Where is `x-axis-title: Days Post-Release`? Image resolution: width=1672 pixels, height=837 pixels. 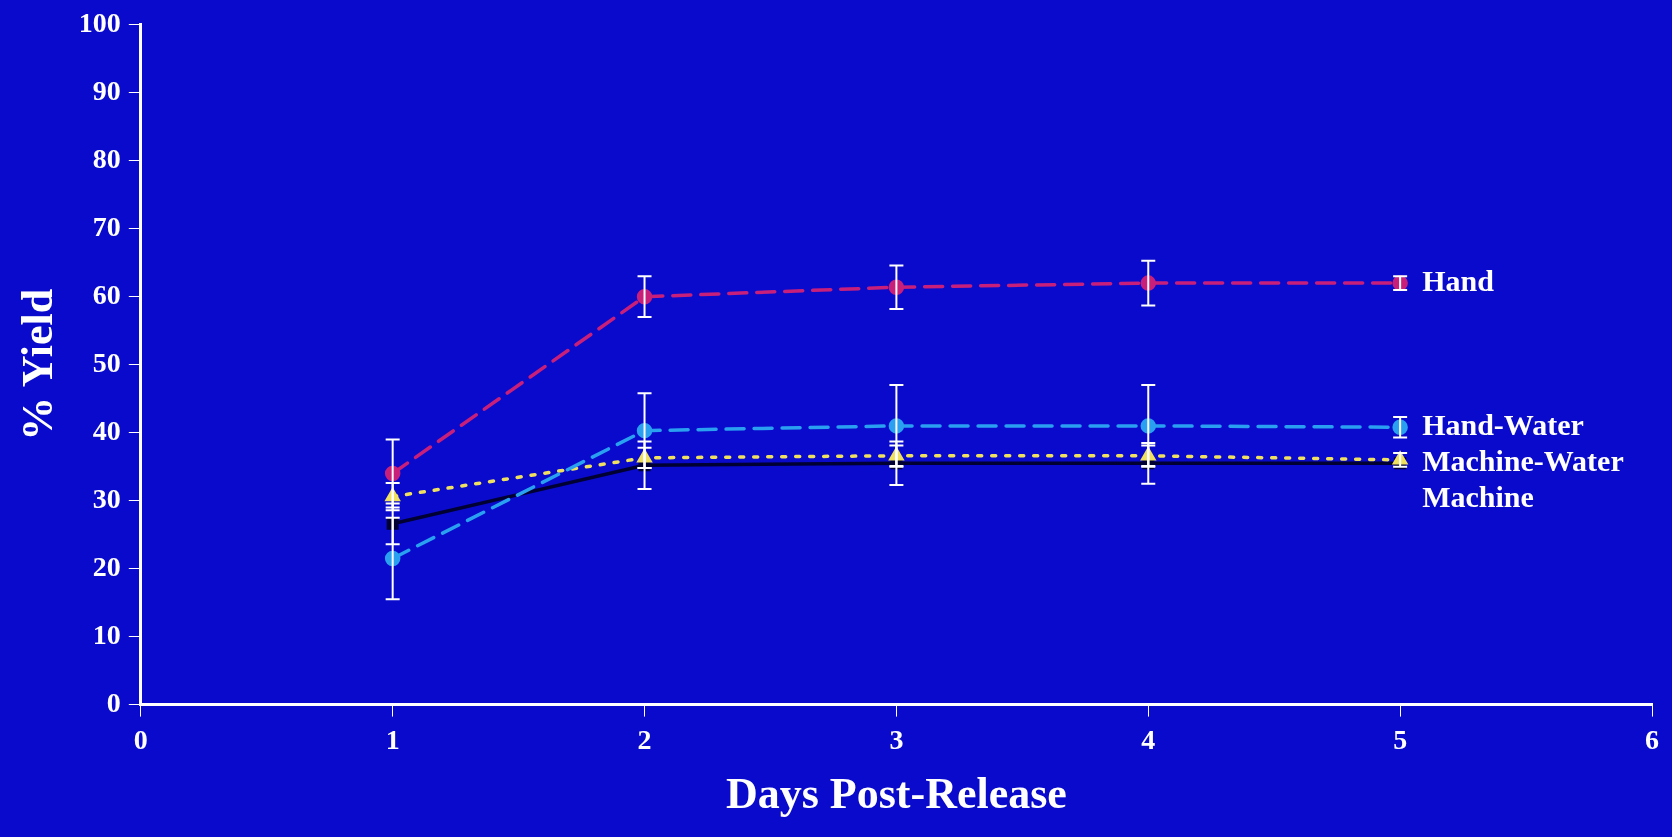
x-axis-title: Days Post-Release is located at coordinates (896, 793).